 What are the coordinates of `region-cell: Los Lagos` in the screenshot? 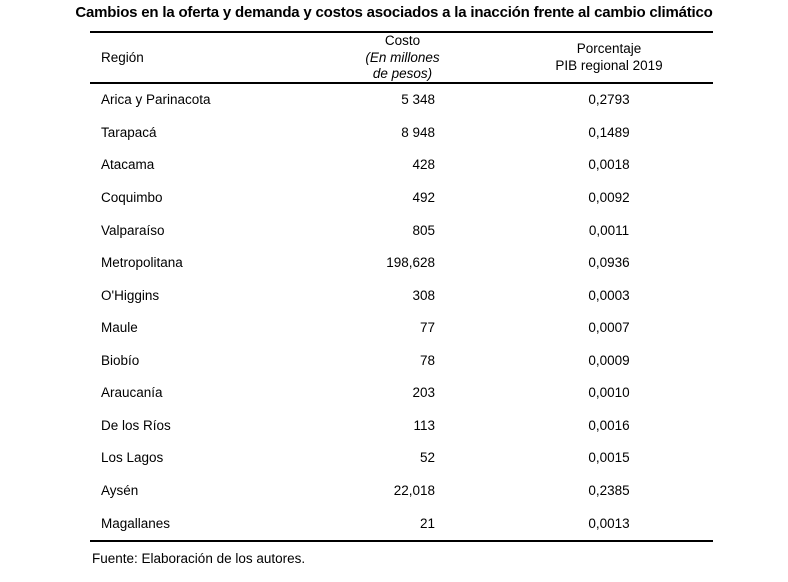 It's located at (132, 458).